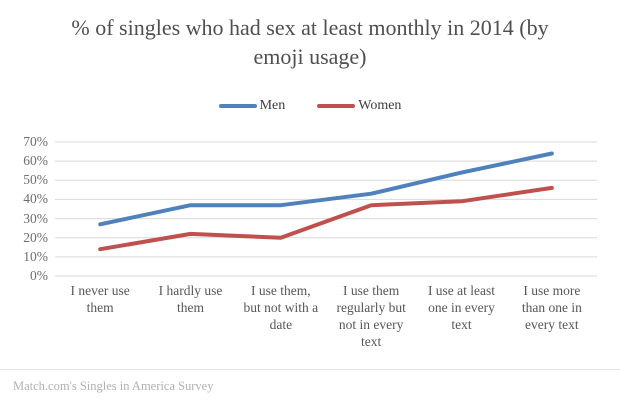 Image resolution: width=620 pixels, height=407 pixels. Describe the element at coordinates (281, 307) in the screenshot. I see `x-axis-category-label: I use them, but not with a date` at that location.